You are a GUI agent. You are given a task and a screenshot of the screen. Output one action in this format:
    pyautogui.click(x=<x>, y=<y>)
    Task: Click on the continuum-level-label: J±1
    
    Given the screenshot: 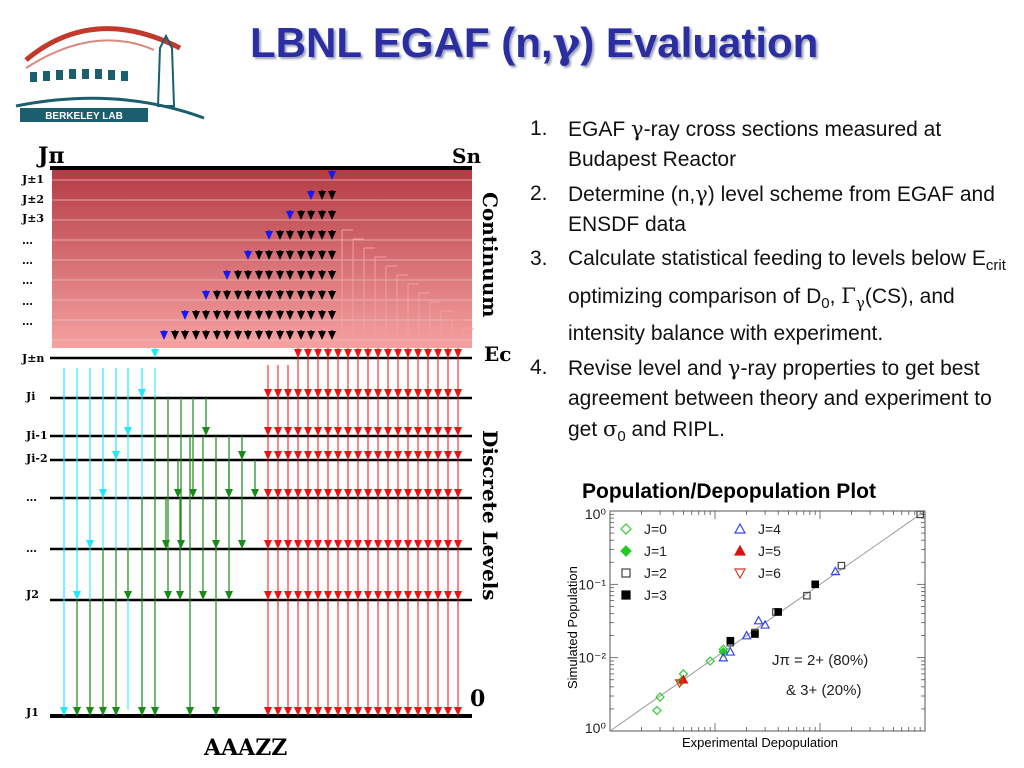 What is the action you would take?
    pyautogui.click(x=32, y=179)
    